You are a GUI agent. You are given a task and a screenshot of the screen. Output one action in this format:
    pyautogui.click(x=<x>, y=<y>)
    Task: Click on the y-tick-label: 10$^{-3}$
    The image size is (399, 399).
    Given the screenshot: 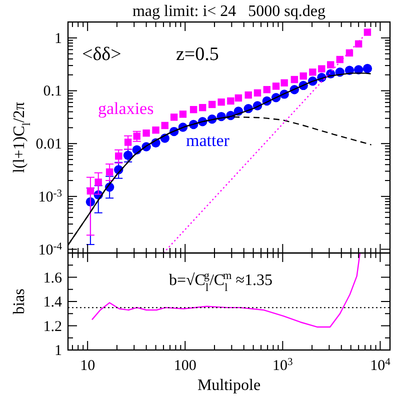 What is the action you would take?
    pyautogui.click(x=50, y=197)
    